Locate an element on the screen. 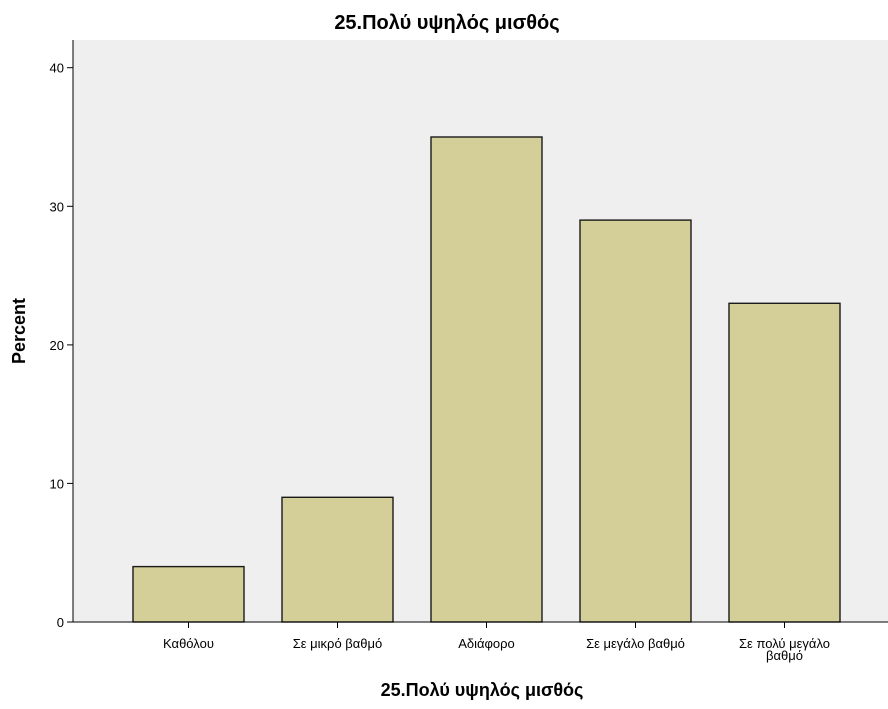 Image resolution: width=888 pixels, height=709 pixels. x-tick-label-line: βαθμό is located at coordinates (784, 655).